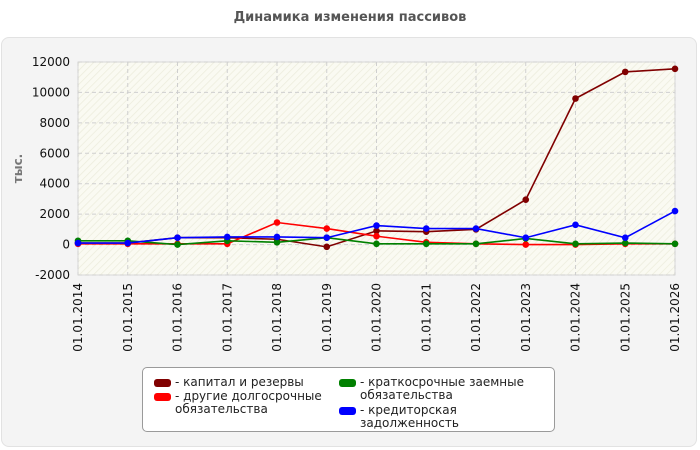  Describe the element at coordinates (426, 317) in the screenshot. I see `x-tick-label: 01.01.2021` at that location.